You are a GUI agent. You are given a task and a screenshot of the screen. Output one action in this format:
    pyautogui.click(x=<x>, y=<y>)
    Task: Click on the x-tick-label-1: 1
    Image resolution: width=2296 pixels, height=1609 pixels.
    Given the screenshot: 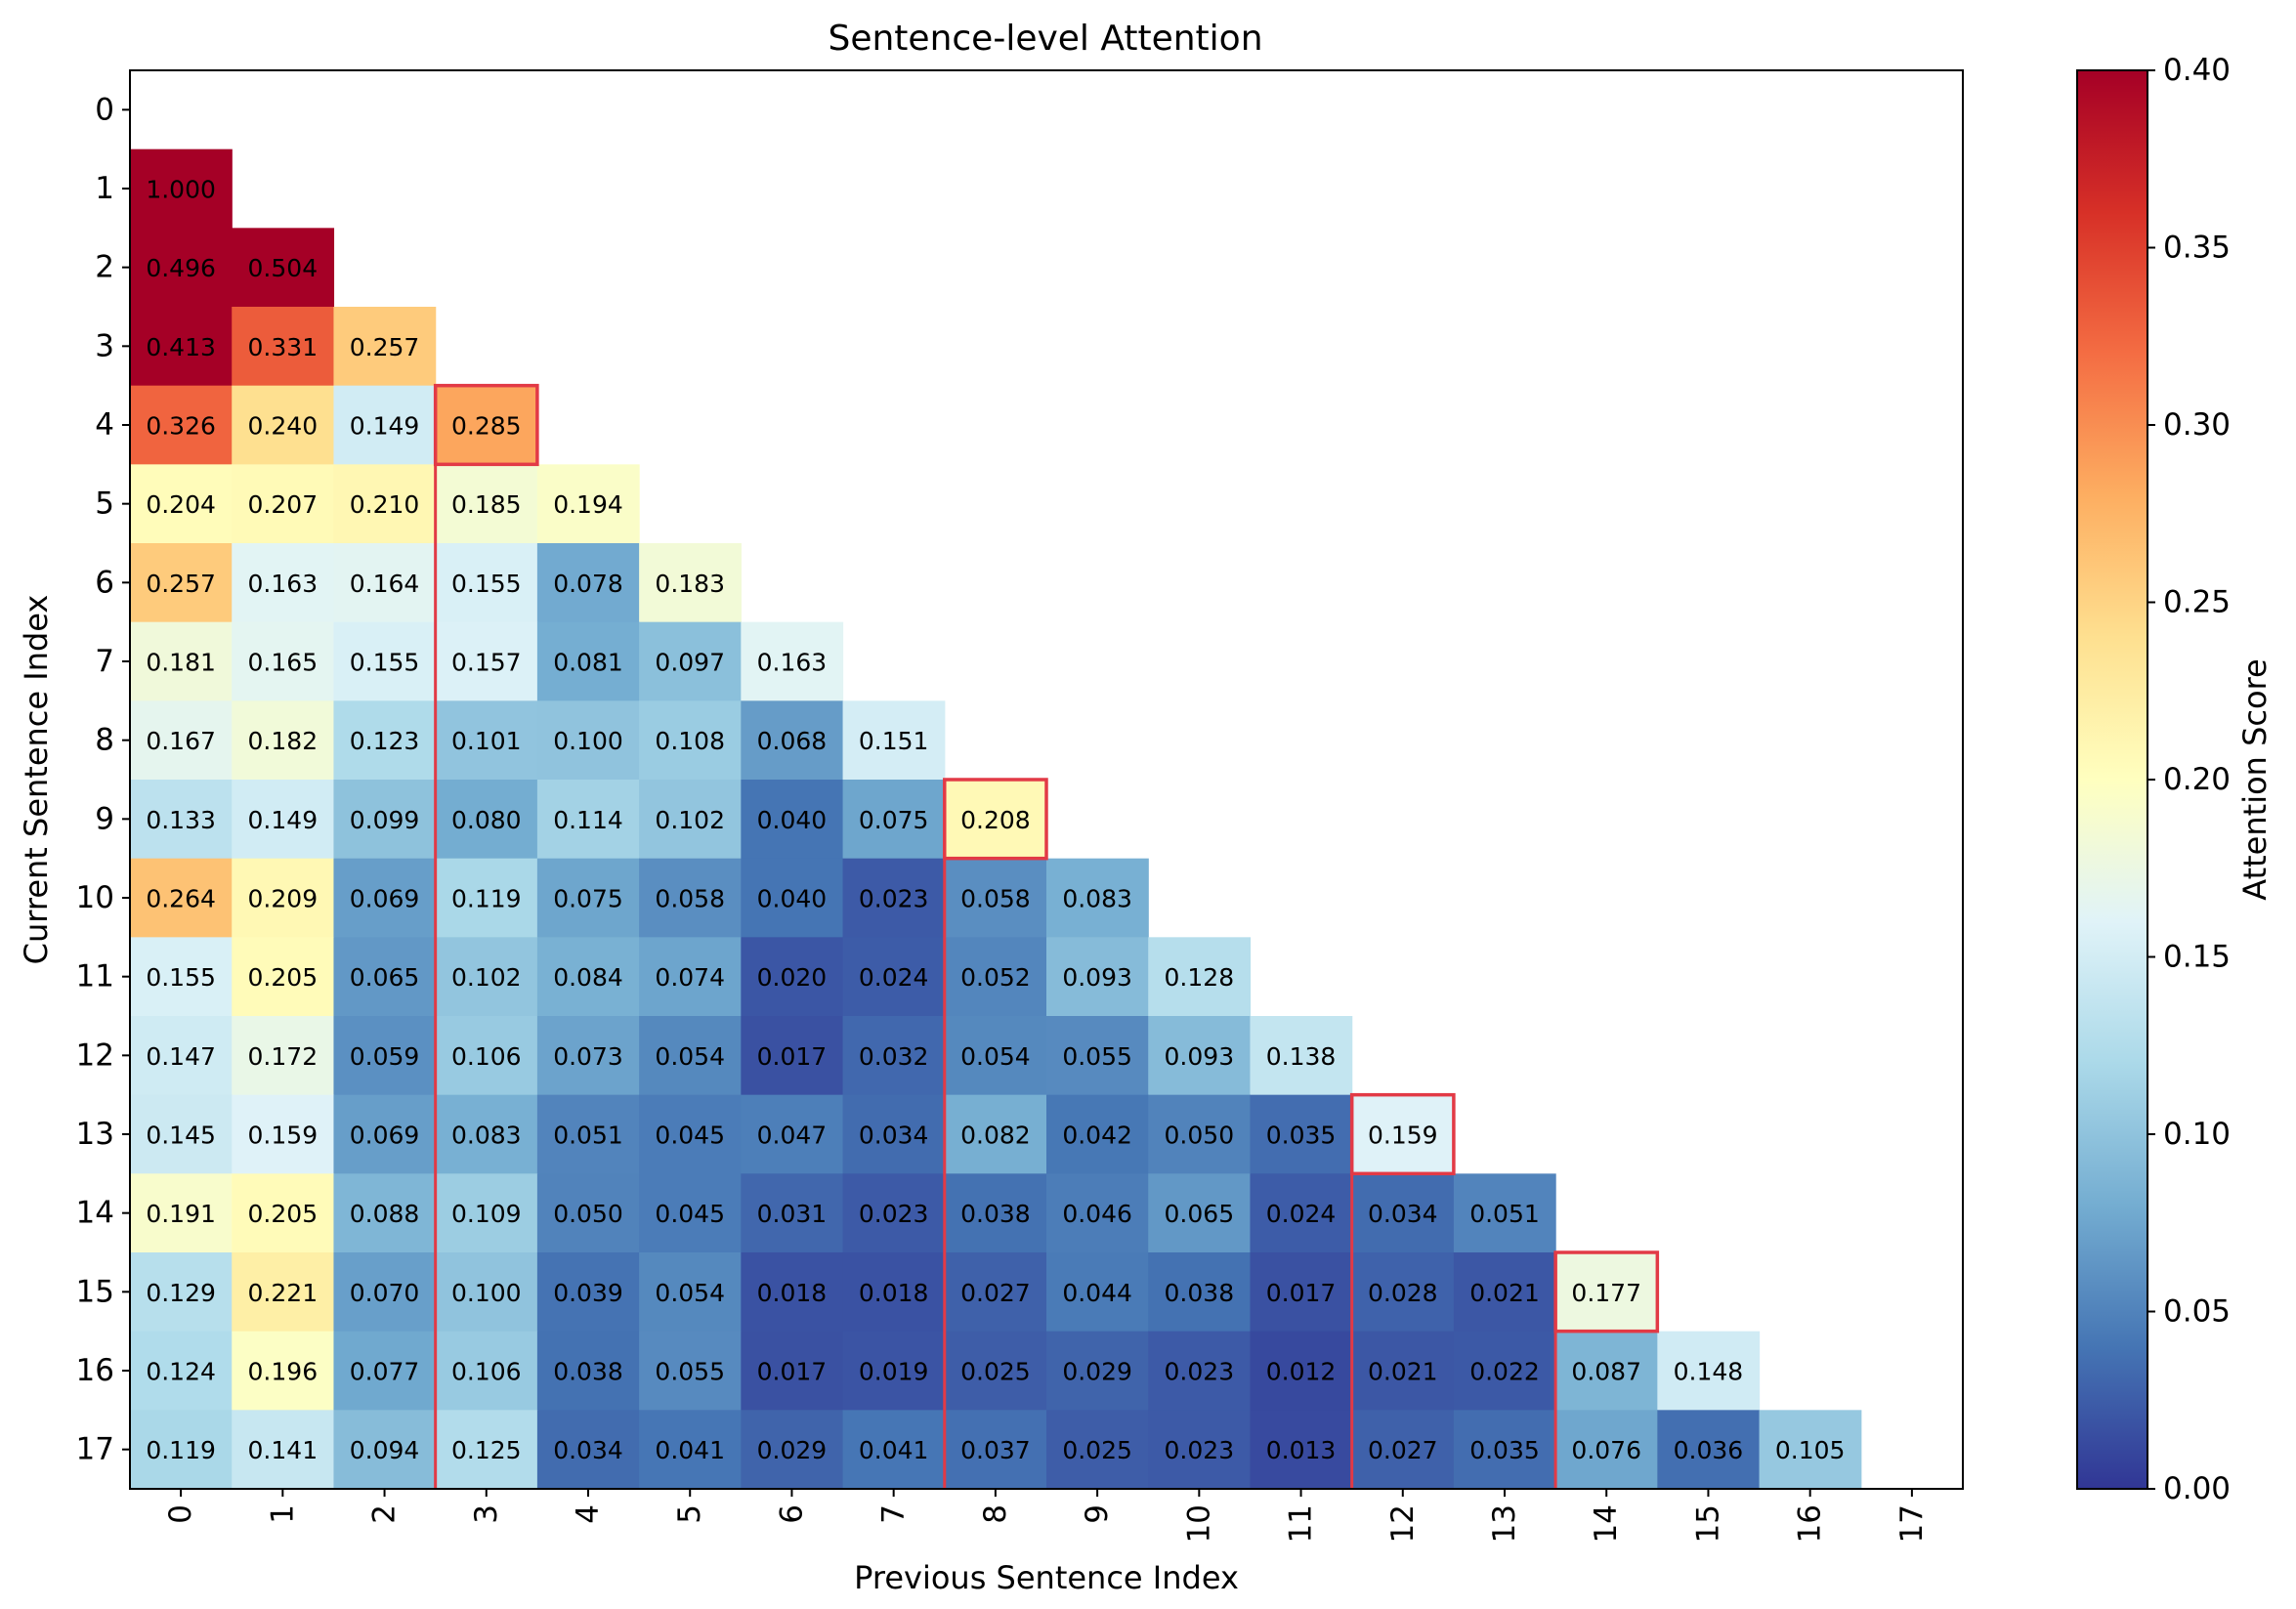 What is the action you would take?
    pyautogui.click(x=282, y=1514)
    